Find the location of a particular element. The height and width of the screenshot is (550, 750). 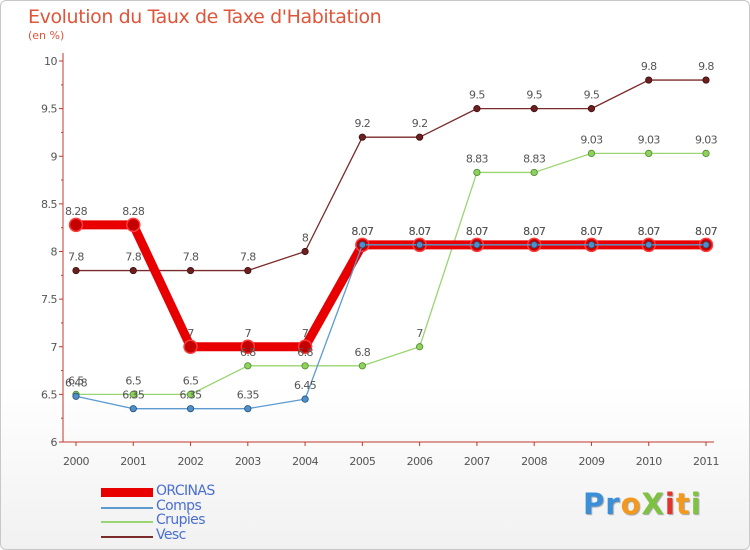

data-label-crupies: 9.03 is located at coordinates (591, 139).